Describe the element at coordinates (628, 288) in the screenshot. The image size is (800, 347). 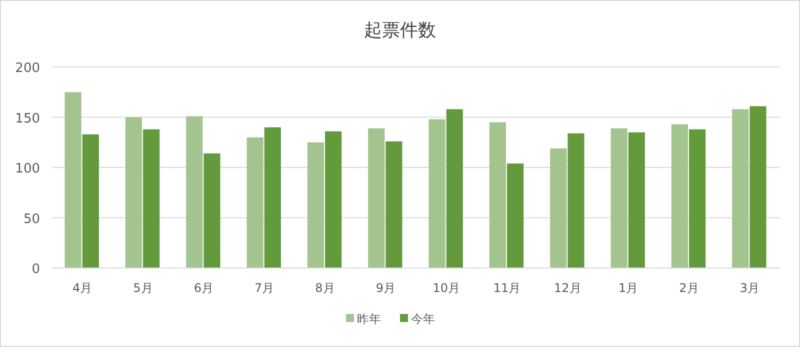
I see `x-tick-label: 1月` at that location.